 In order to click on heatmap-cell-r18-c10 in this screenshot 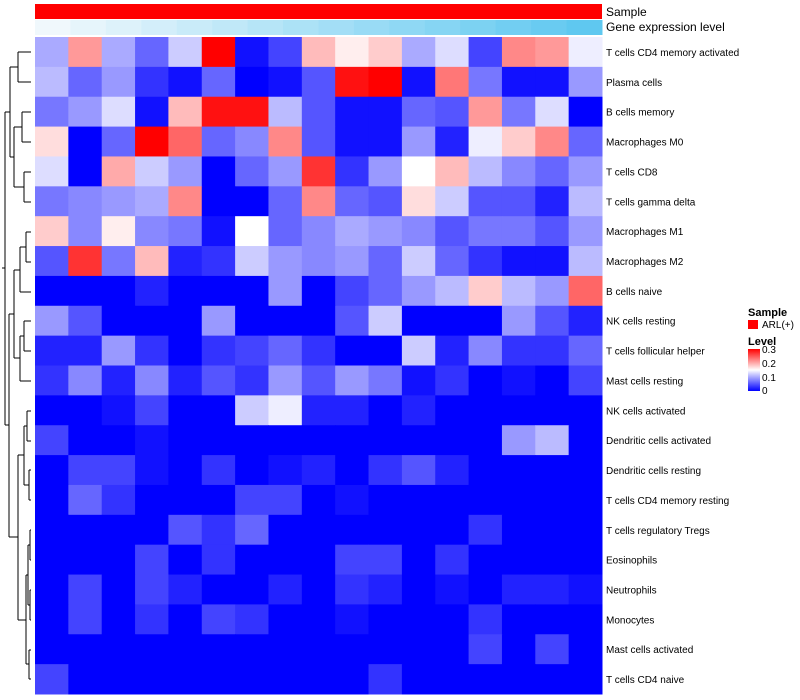, I will do `click(385, 589)`.